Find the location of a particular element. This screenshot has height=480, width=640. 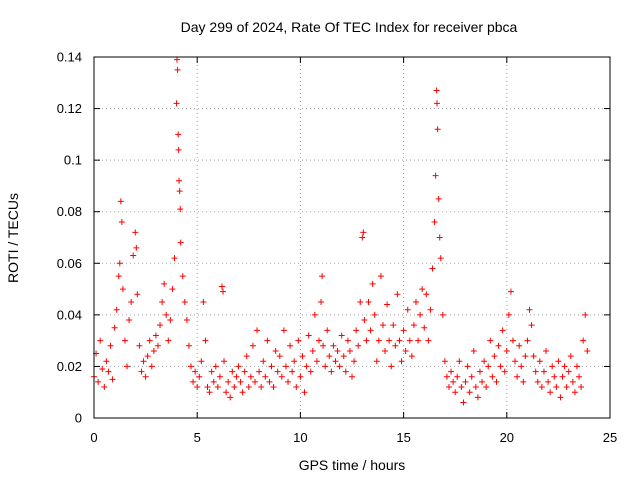

y-tick-label: 0.04 is located at coordinates (69, 314).